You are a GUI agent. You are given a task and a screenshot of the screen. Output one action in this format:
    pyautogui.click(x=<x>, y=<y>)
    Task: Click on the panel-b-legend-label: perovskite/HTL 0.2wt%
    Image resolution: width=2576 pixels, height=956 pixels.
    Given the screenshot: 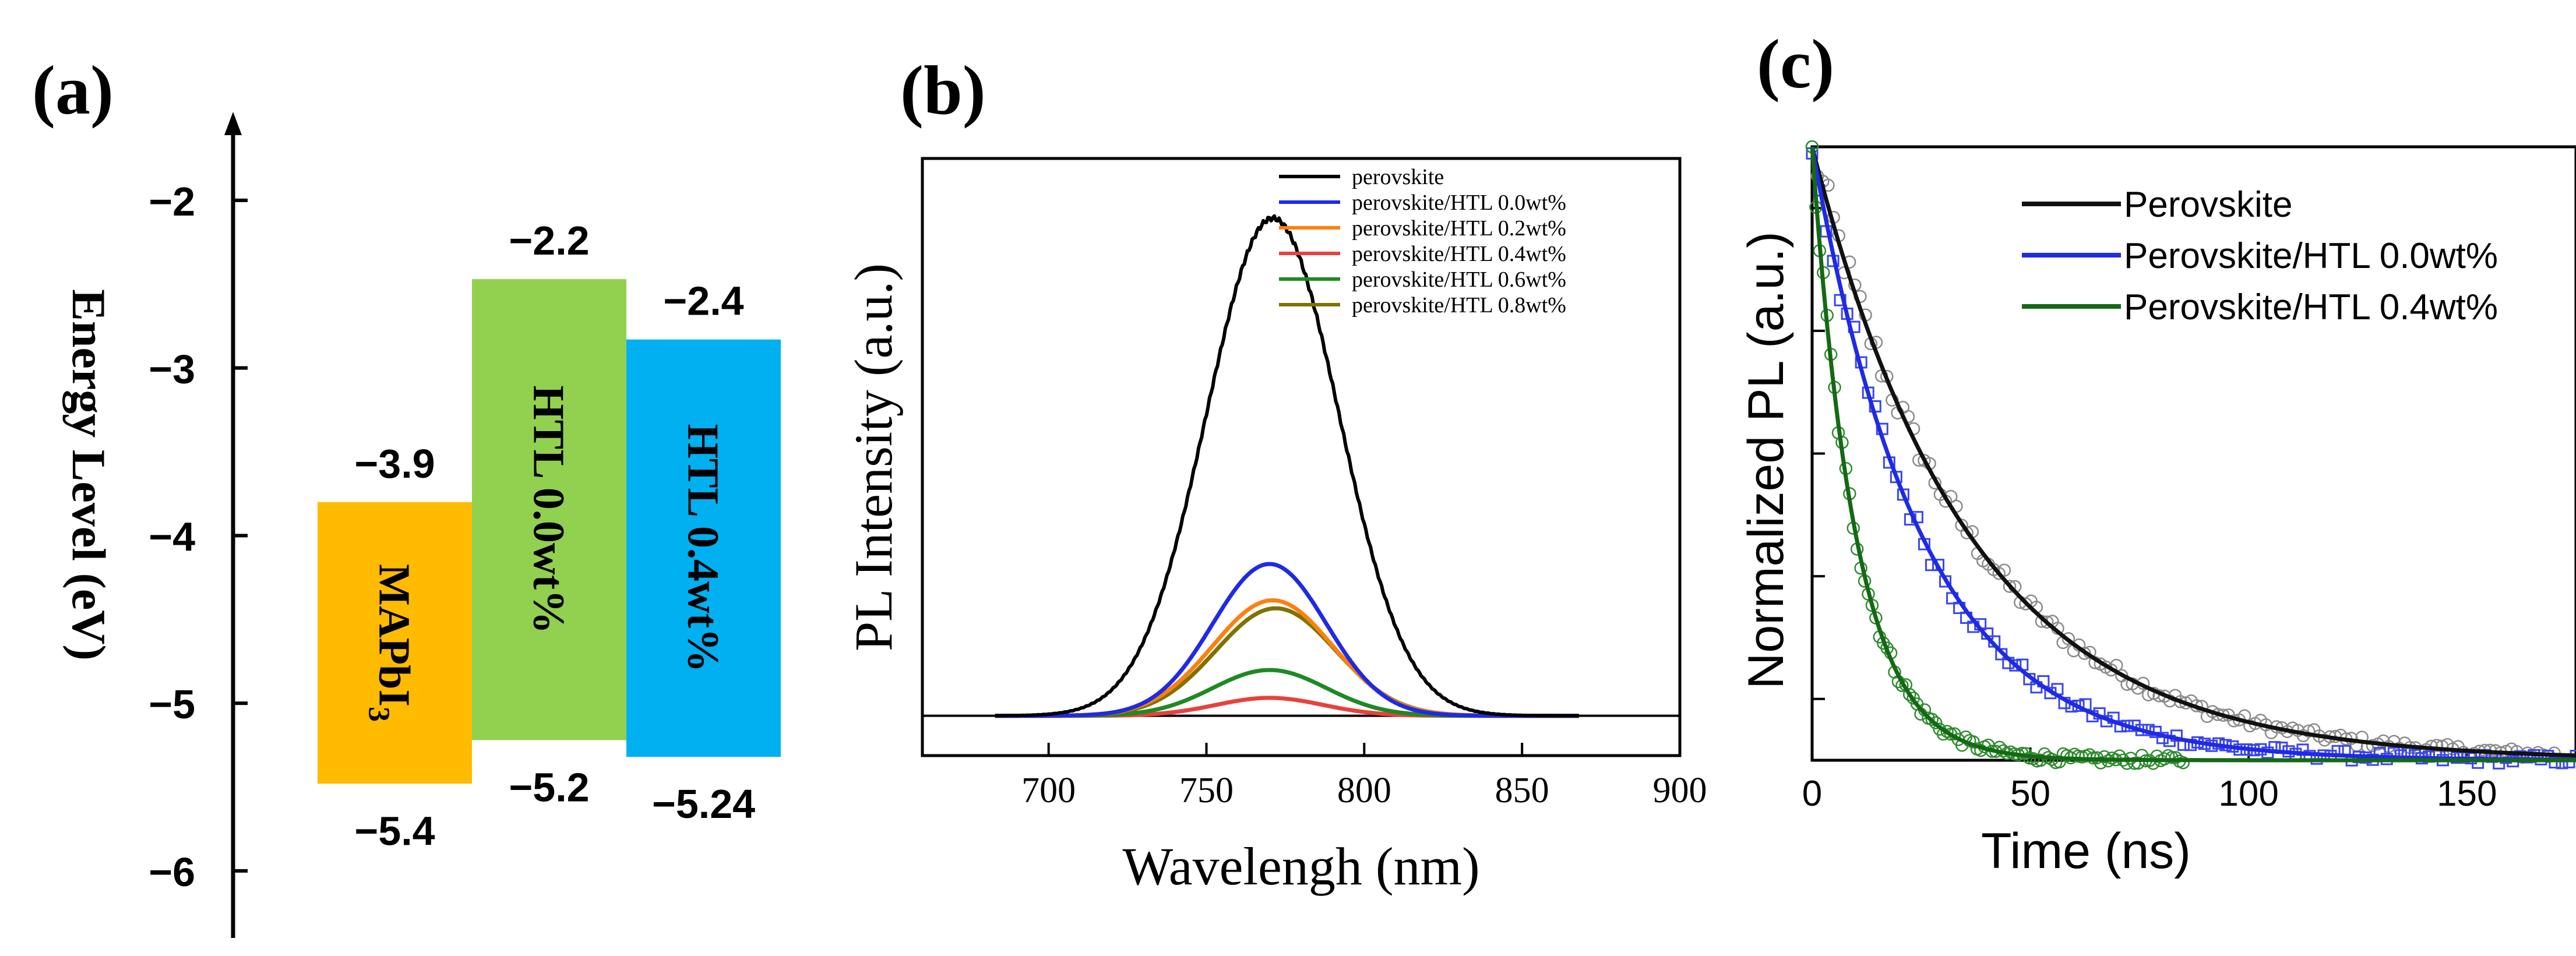 What is the action you would take?
    pyautogui.click(x=1459, y=228)
    